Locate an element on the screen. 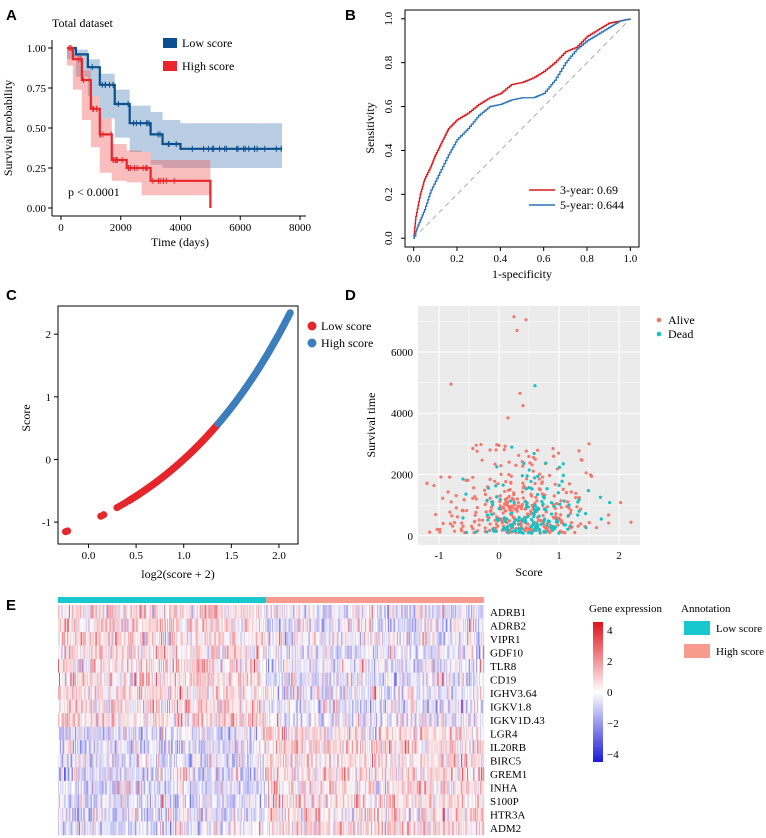  x-tick: 2.0 is located at coordinates (279, 556).